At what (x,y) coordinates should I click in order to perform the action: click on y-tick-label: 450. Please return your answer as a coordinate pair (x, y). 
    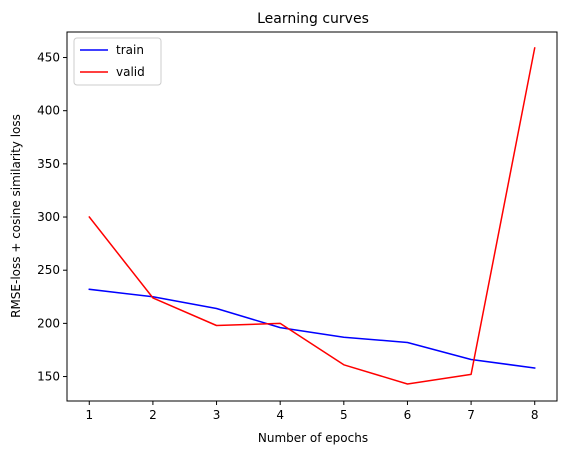
    Looking at the image, I should click on (48, 58).